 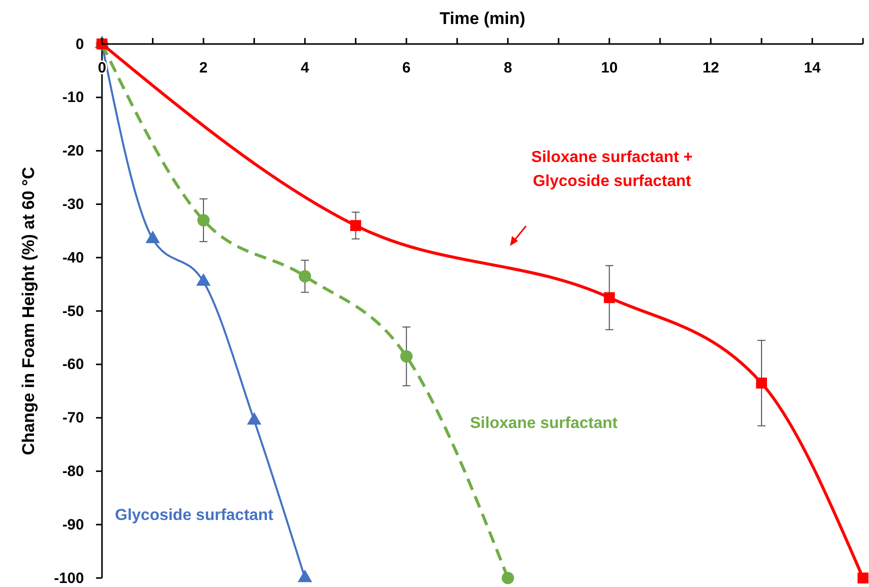 I want to click on y-tick-label: -10, so click(x=73, y=97).